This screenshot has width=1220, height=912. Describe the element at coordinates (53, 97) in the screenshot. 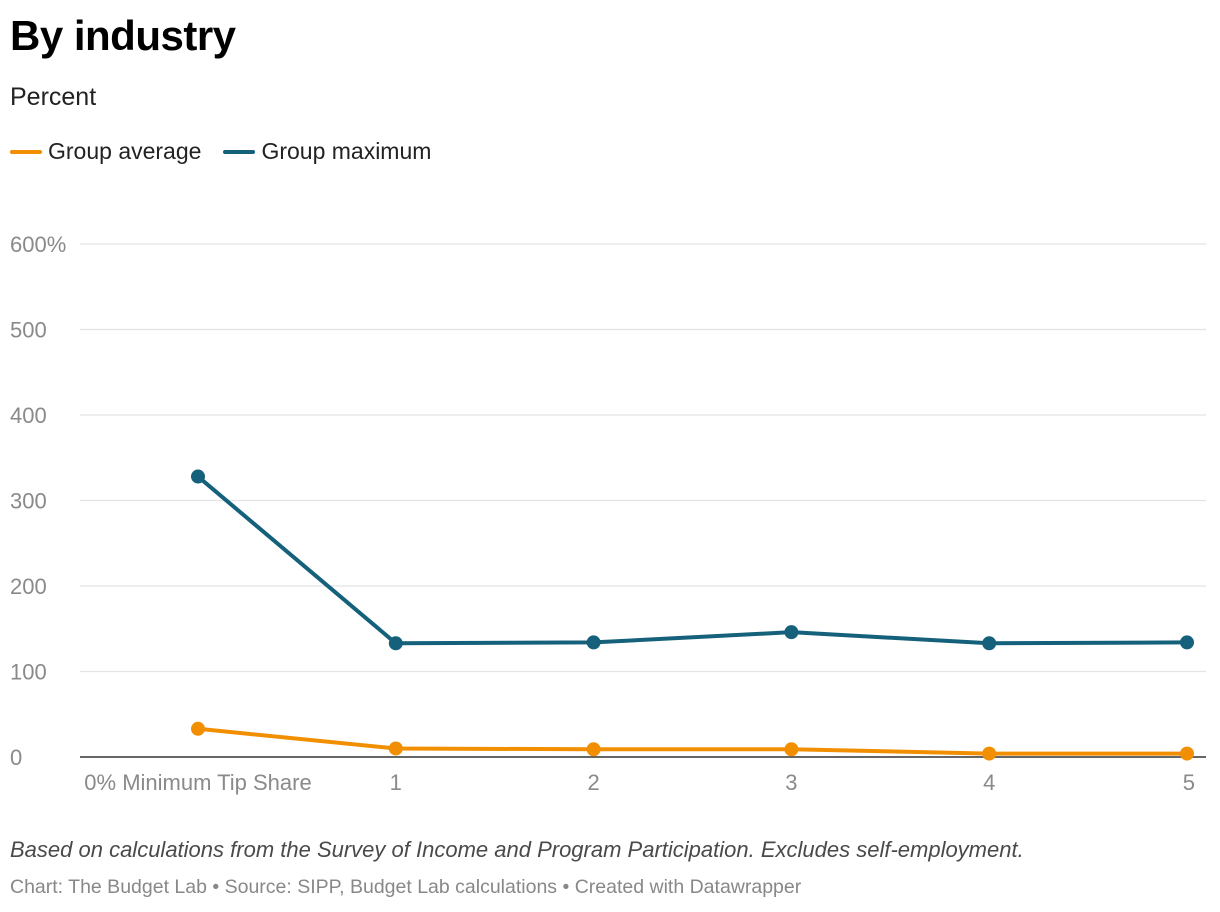

I see `chart-subtitle: Percent` at that location.